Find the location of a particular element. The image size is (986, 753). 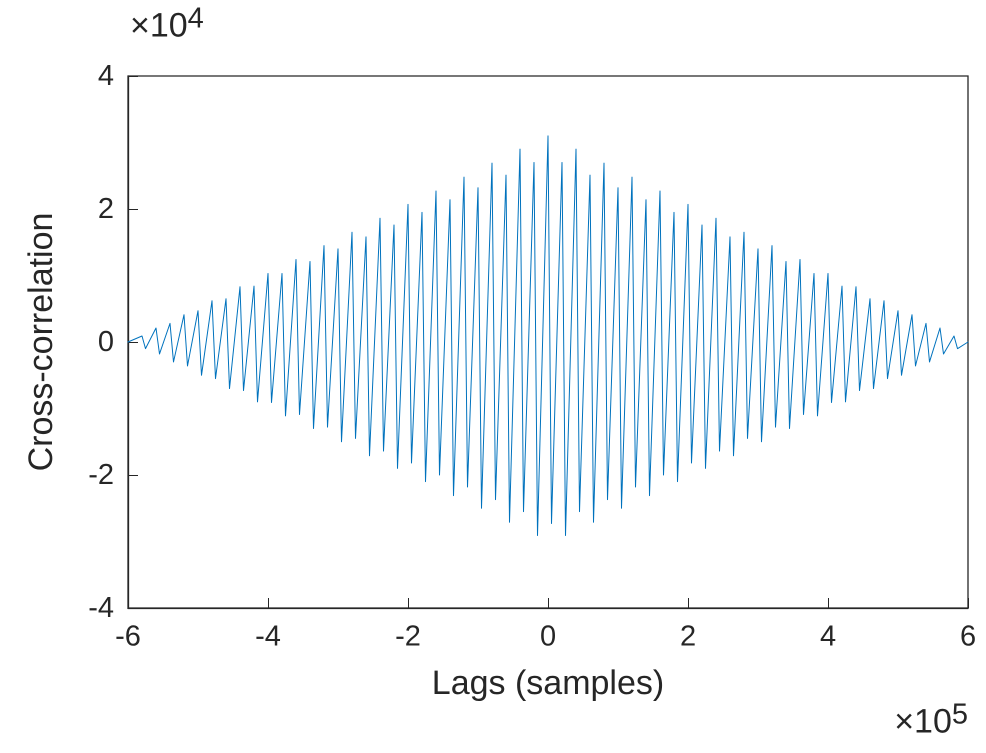

y-tick-label: 4 is located at coordinates (106, 76).